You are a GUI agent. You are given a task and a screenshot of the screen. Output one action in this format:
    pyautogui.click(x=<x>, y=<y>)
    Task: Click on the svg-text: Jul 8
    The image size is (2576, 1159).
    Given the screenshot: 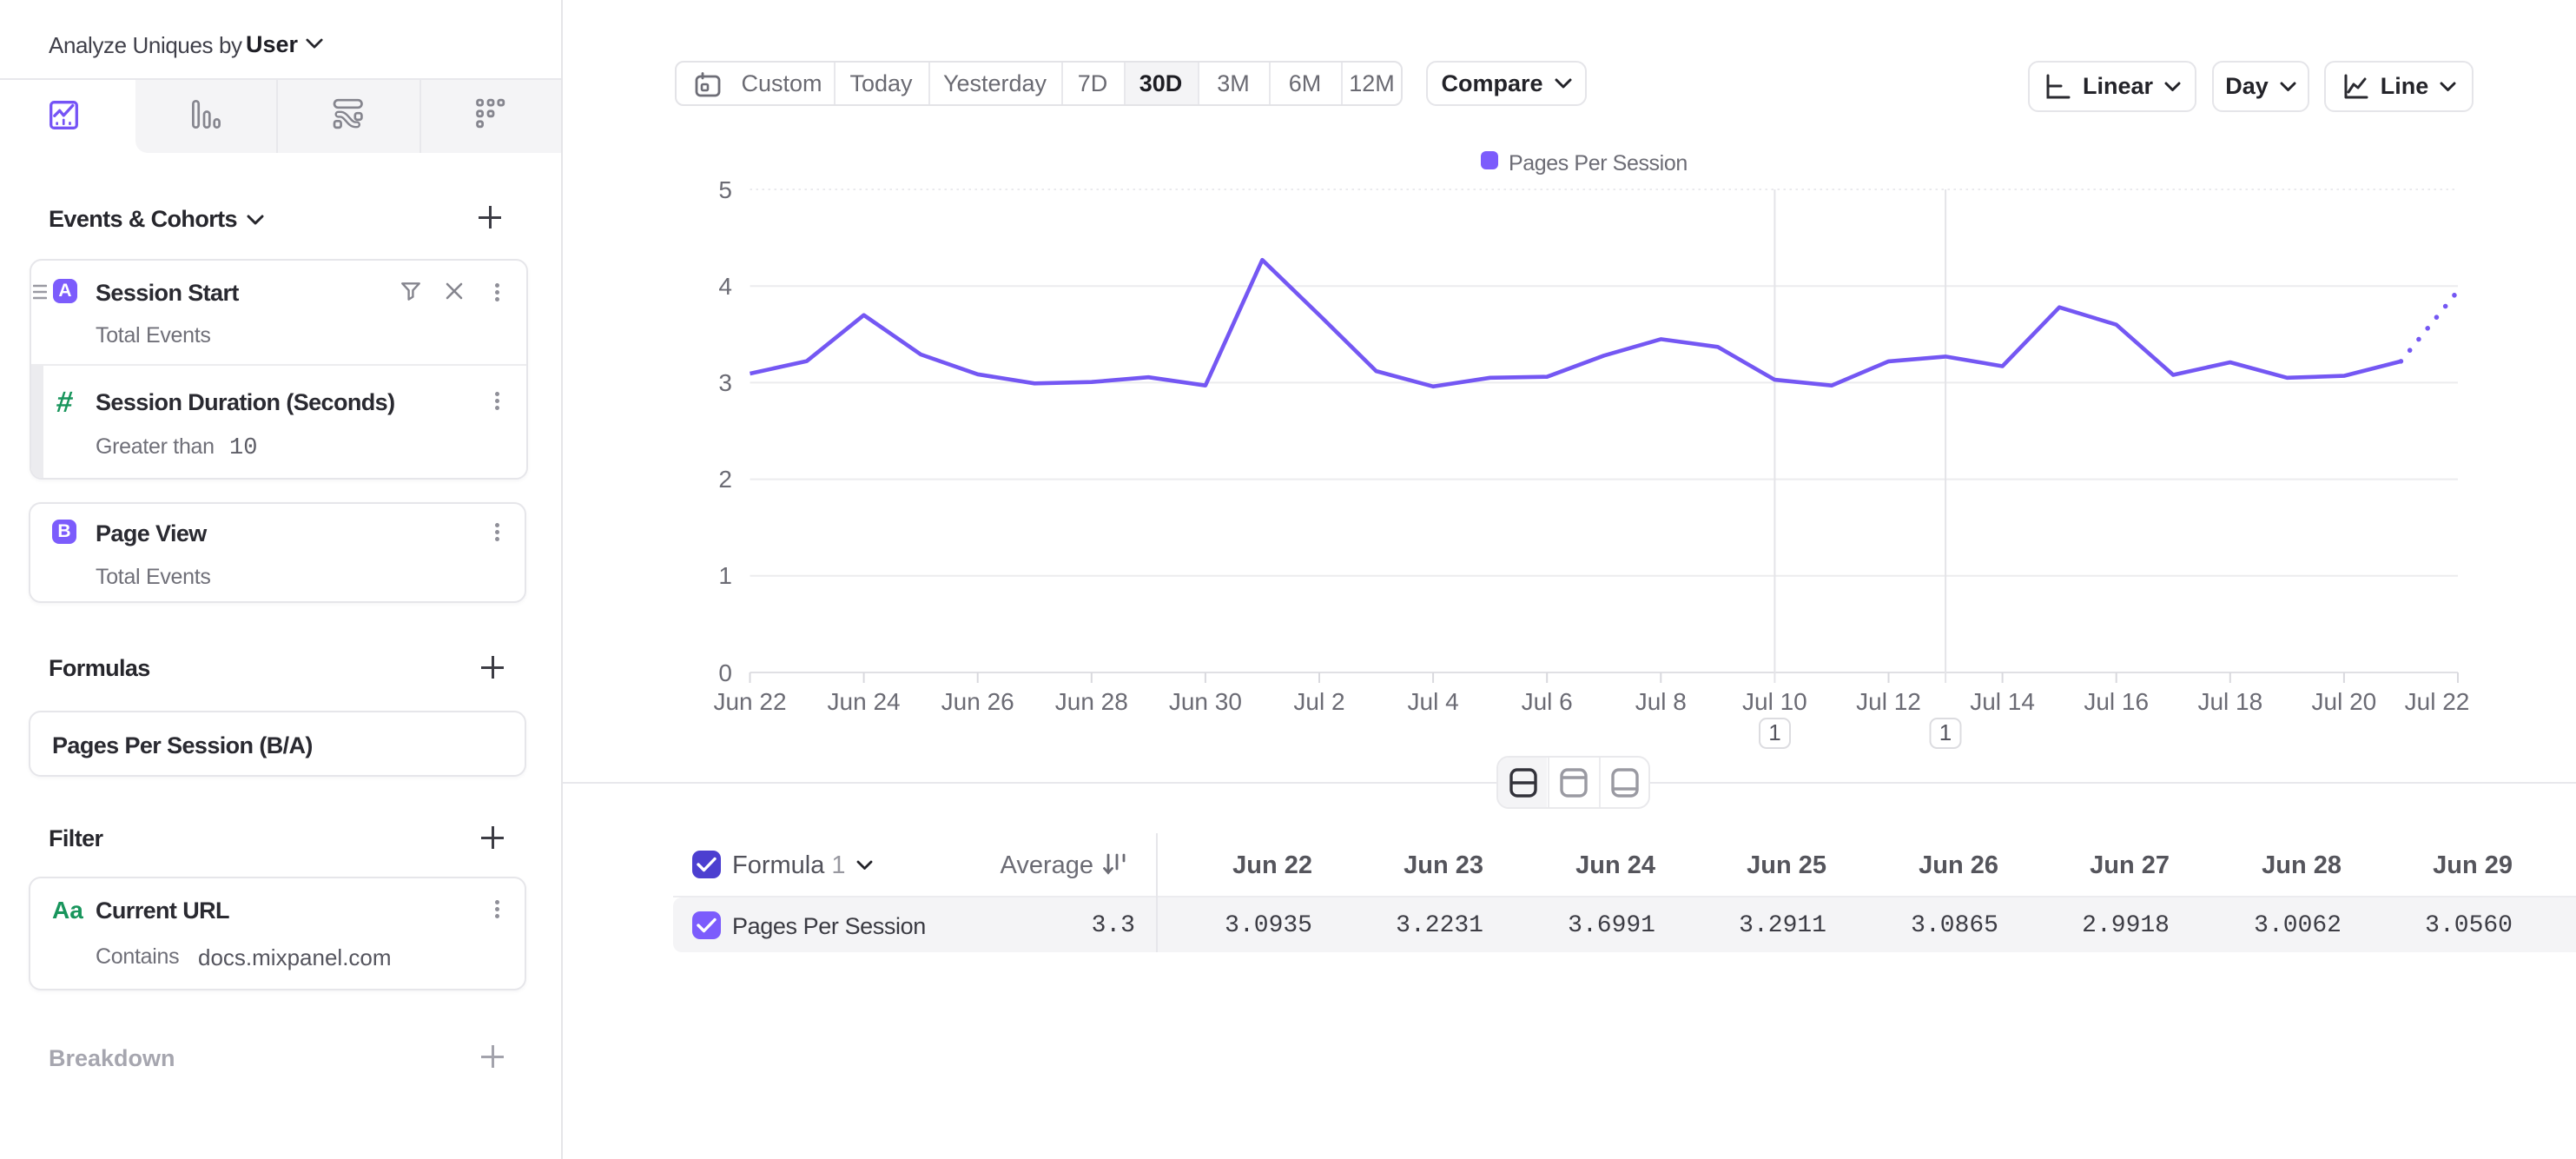 What is the action you would take?
    pyautogui.click(x=1661, y=701)
    